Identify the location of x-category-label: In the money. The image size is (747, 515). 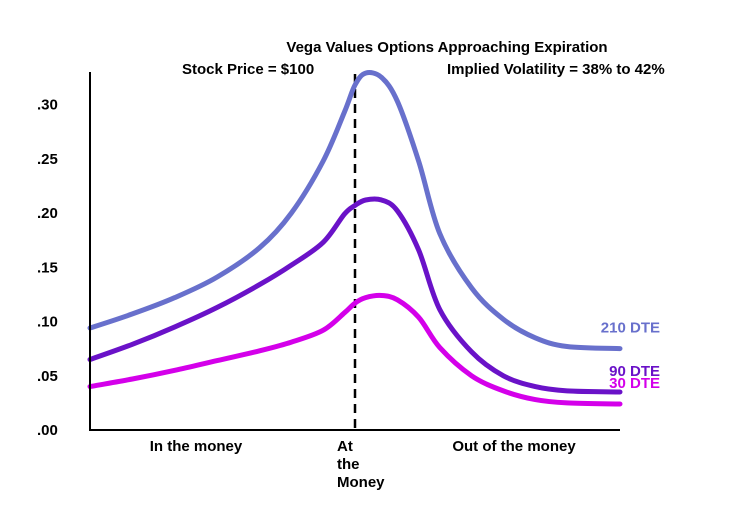
(196, 446).